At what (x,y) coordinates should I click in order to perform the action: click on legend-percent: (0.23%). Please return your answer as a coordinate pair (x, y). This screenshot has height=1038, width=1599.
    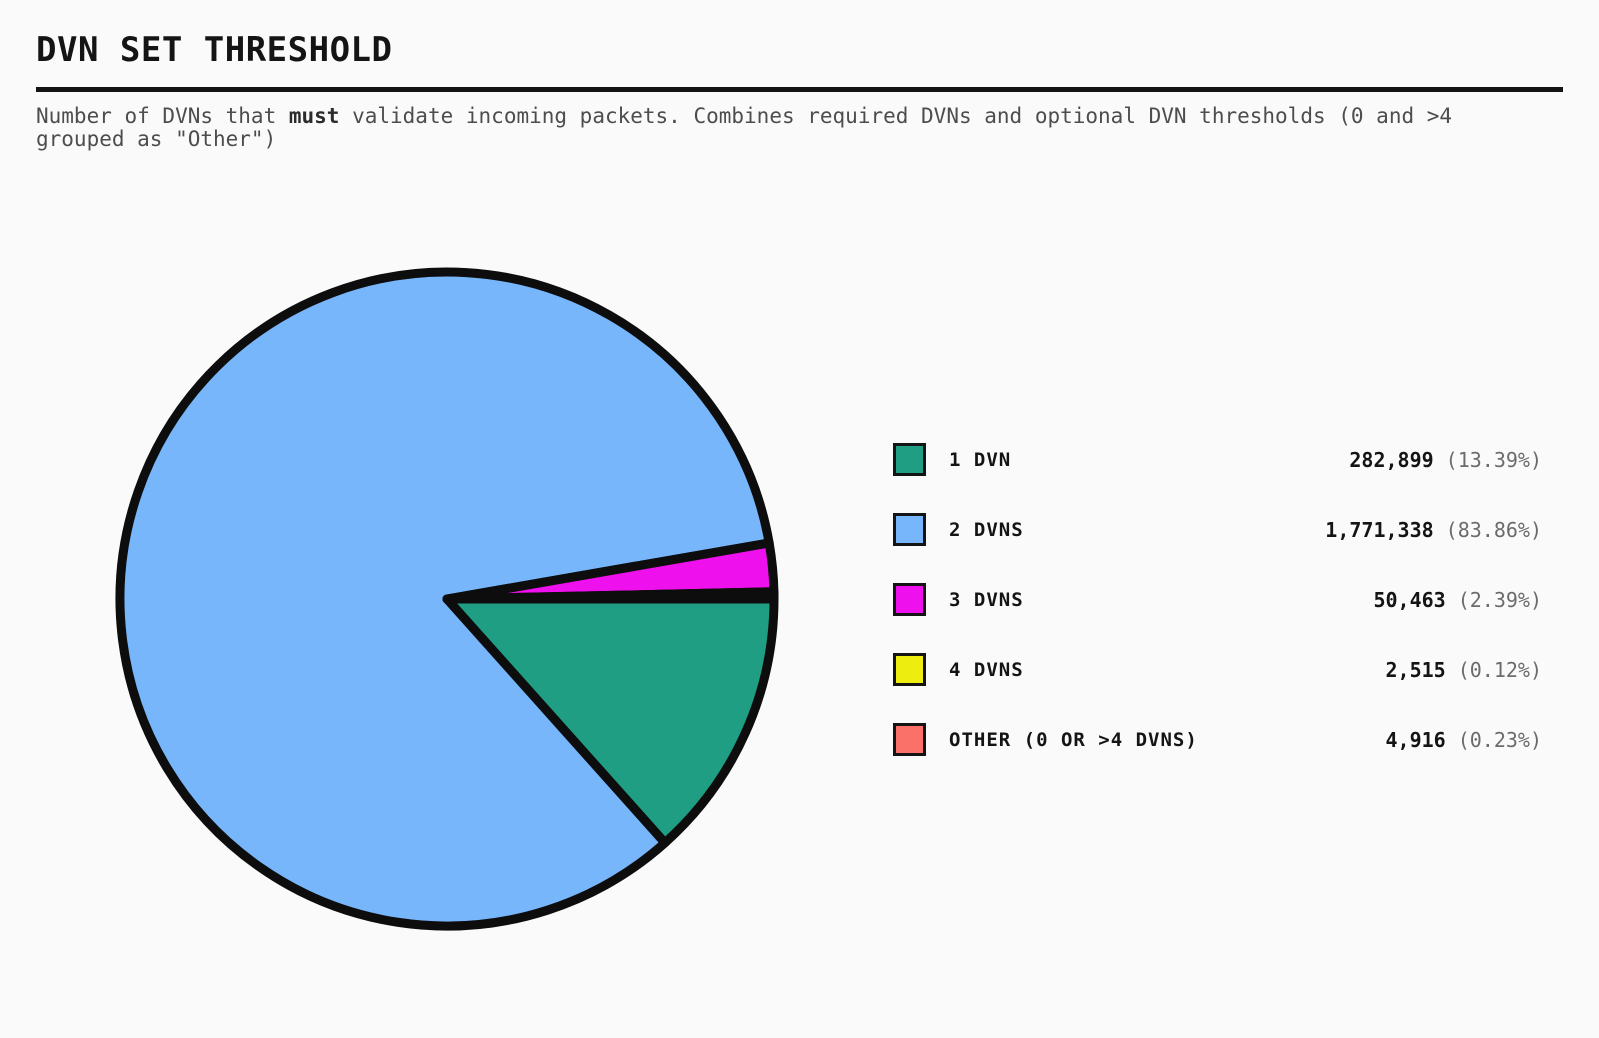
    Looking at the image, I should click on (1499, 739).